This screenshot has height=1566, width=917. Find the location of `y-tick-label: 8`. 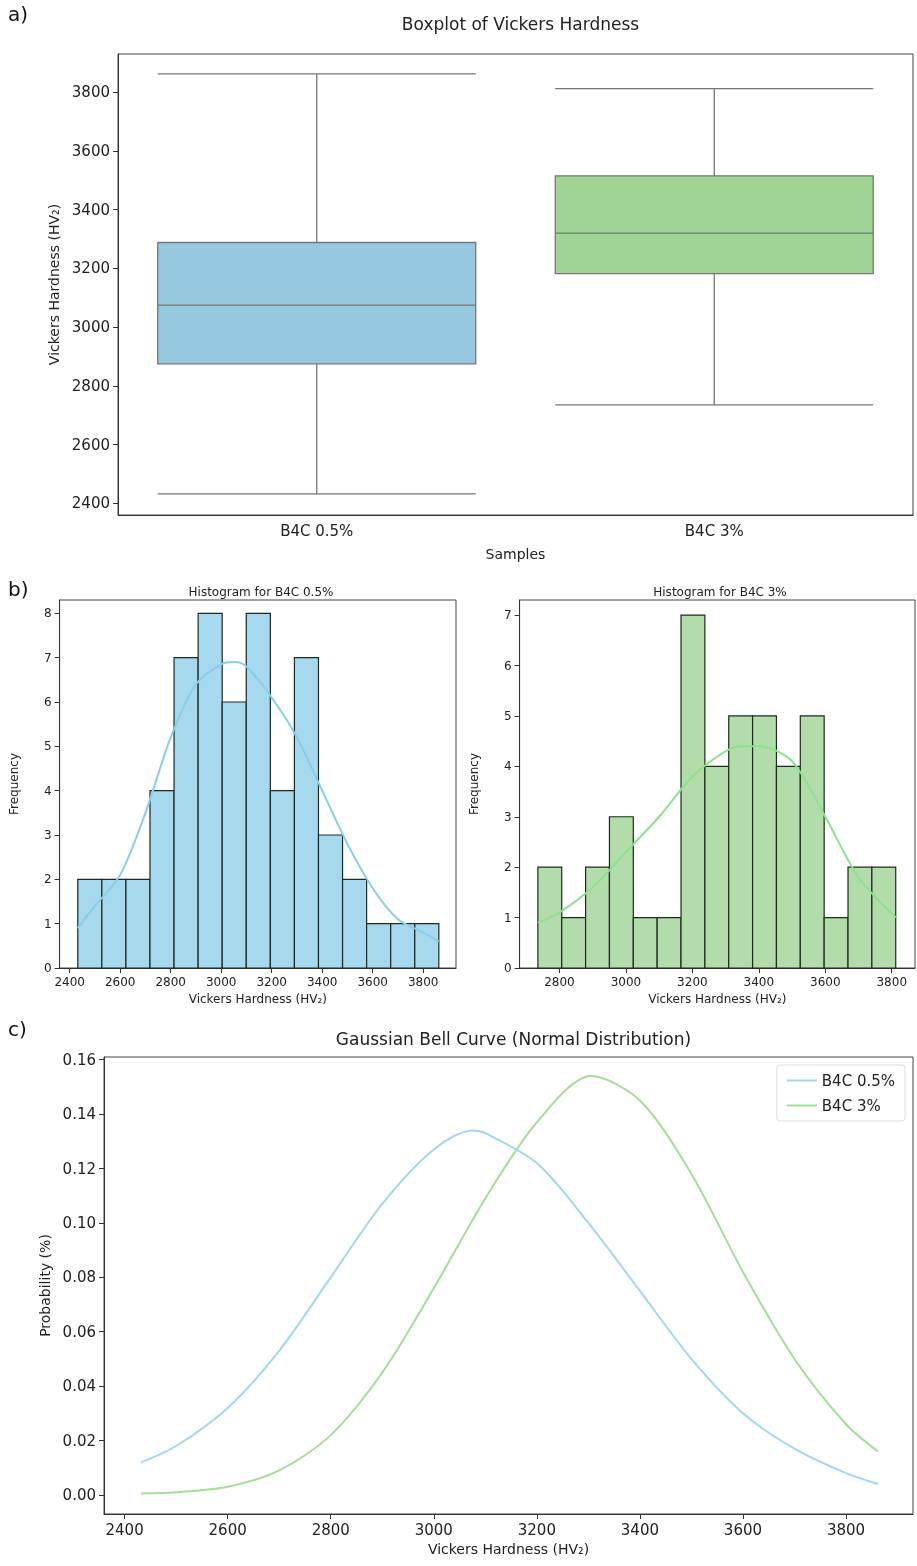

y-tick-label: 8 is located at coordinates (47, 613).